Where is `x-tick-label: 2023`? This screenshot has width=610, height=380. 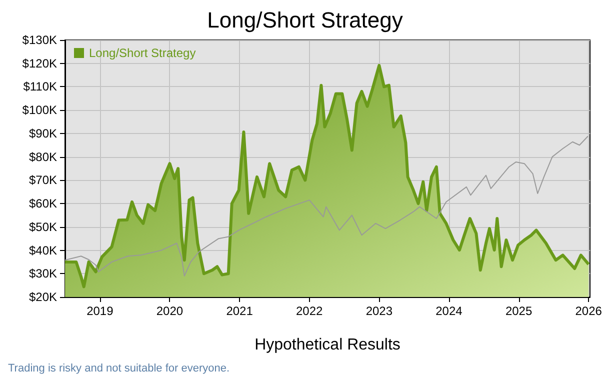 x-tick-label: 2023 is located at coordinates (379, 311).